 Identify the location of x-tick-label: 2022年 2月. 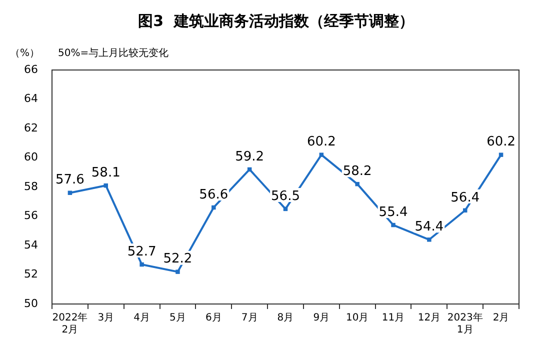
(70, 324).